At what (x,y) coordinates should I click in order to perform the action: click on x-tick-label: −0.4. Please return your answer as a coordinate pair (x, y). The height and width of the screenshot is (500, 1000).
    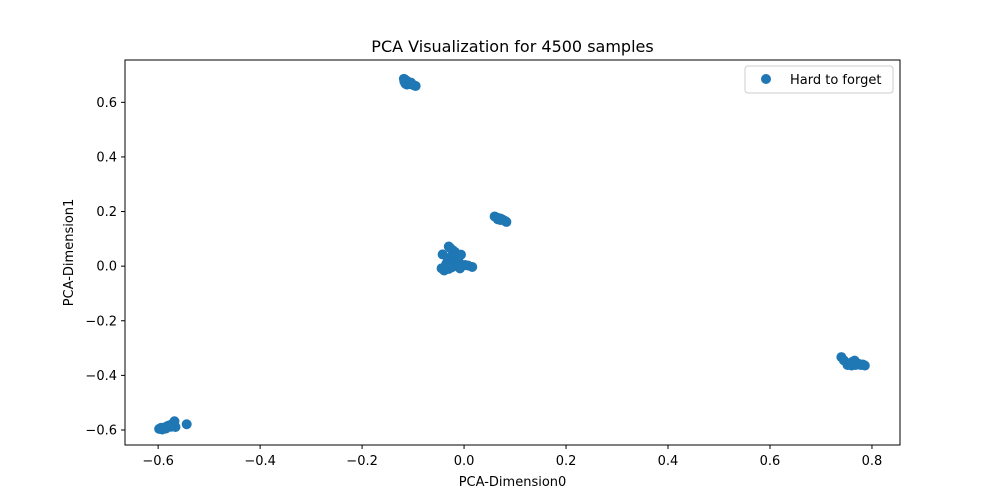
    Looking at the image, I should click on (260, 461).